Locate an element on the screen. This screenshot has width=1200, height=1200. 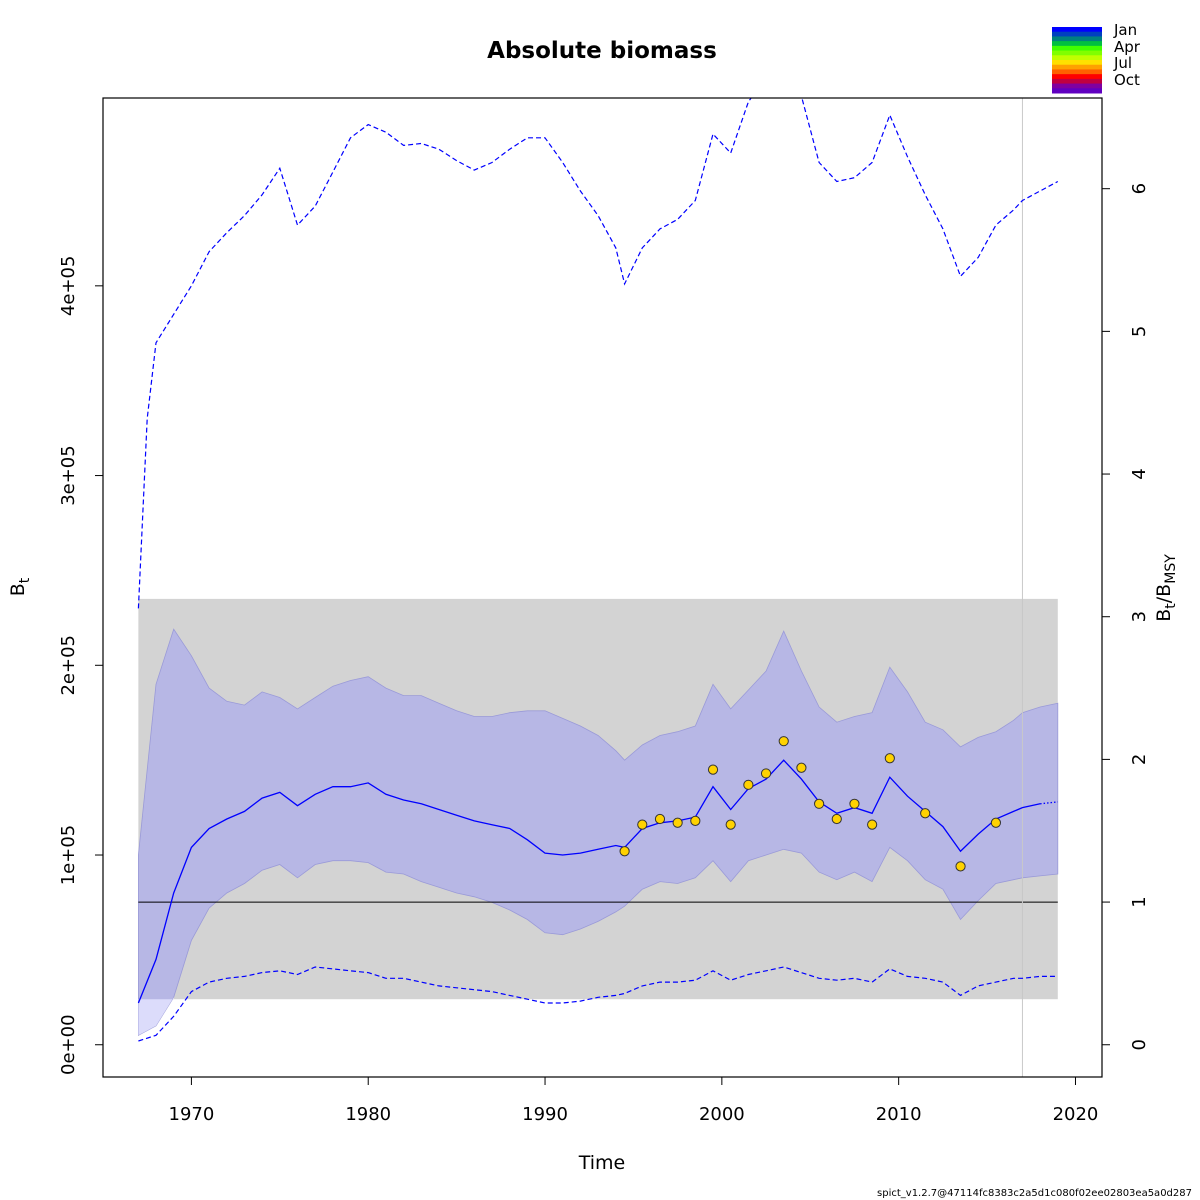
outer-lower-line is located at coordinates (598, 1004).